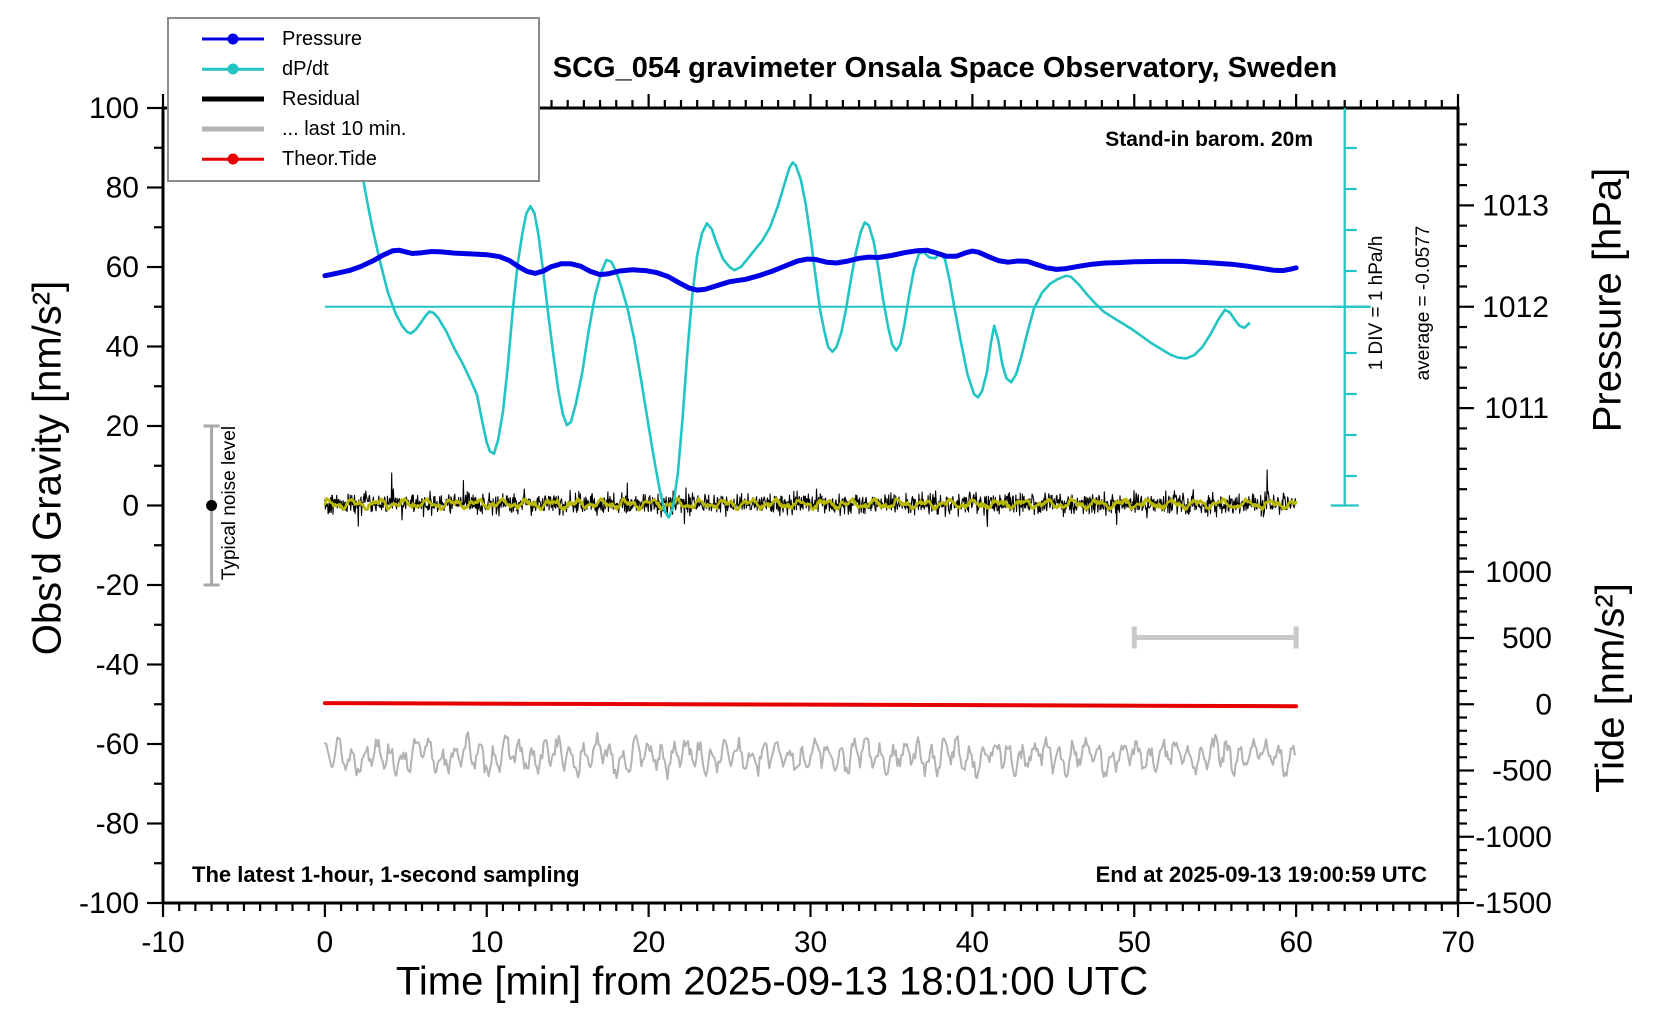 This screenshot has width=1660, height=1020. Describe the element at coordinates (1607, 300) in the screenshot. I see `y-axis-title-pressure: Pressure [hPa]` at that location.